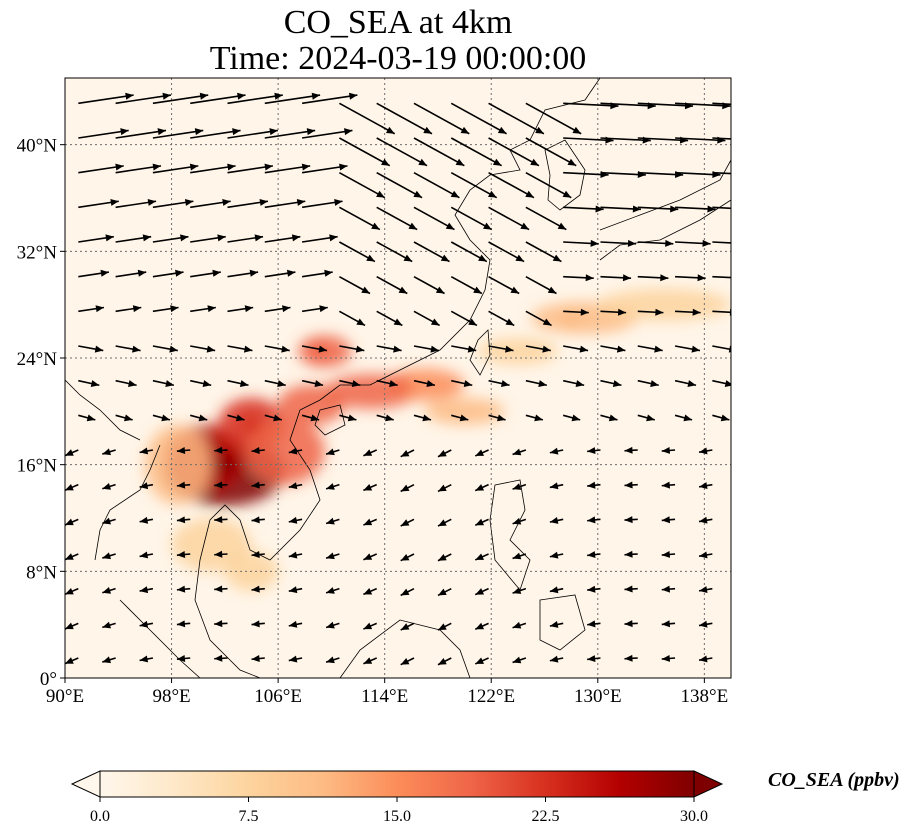  Describe the element at coordinates (251, 424) in the screenshot. I see `co-plume-northern-laos` at that location.